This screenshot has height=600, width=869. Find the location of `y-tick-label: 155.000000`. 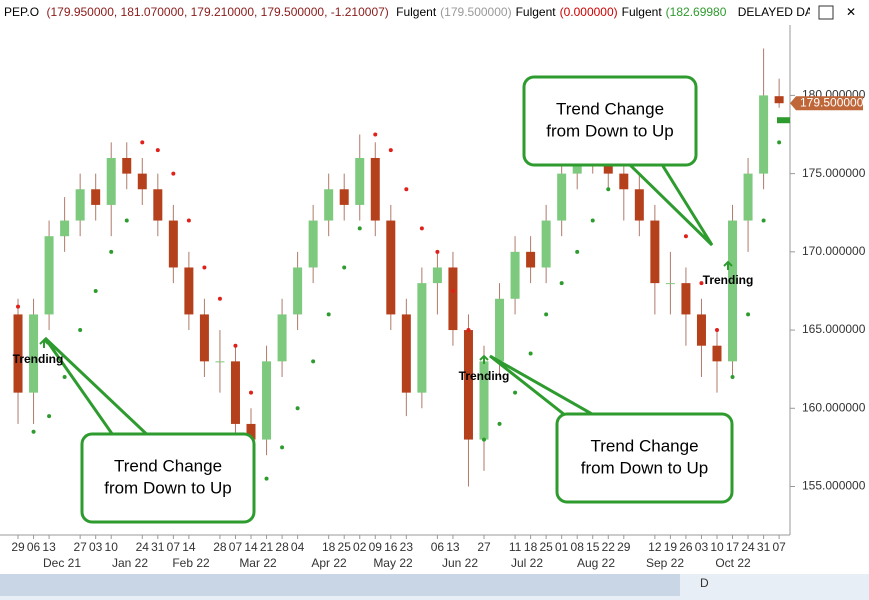

y-tick-label: 155.000000 is located at coordinates (834, 486).